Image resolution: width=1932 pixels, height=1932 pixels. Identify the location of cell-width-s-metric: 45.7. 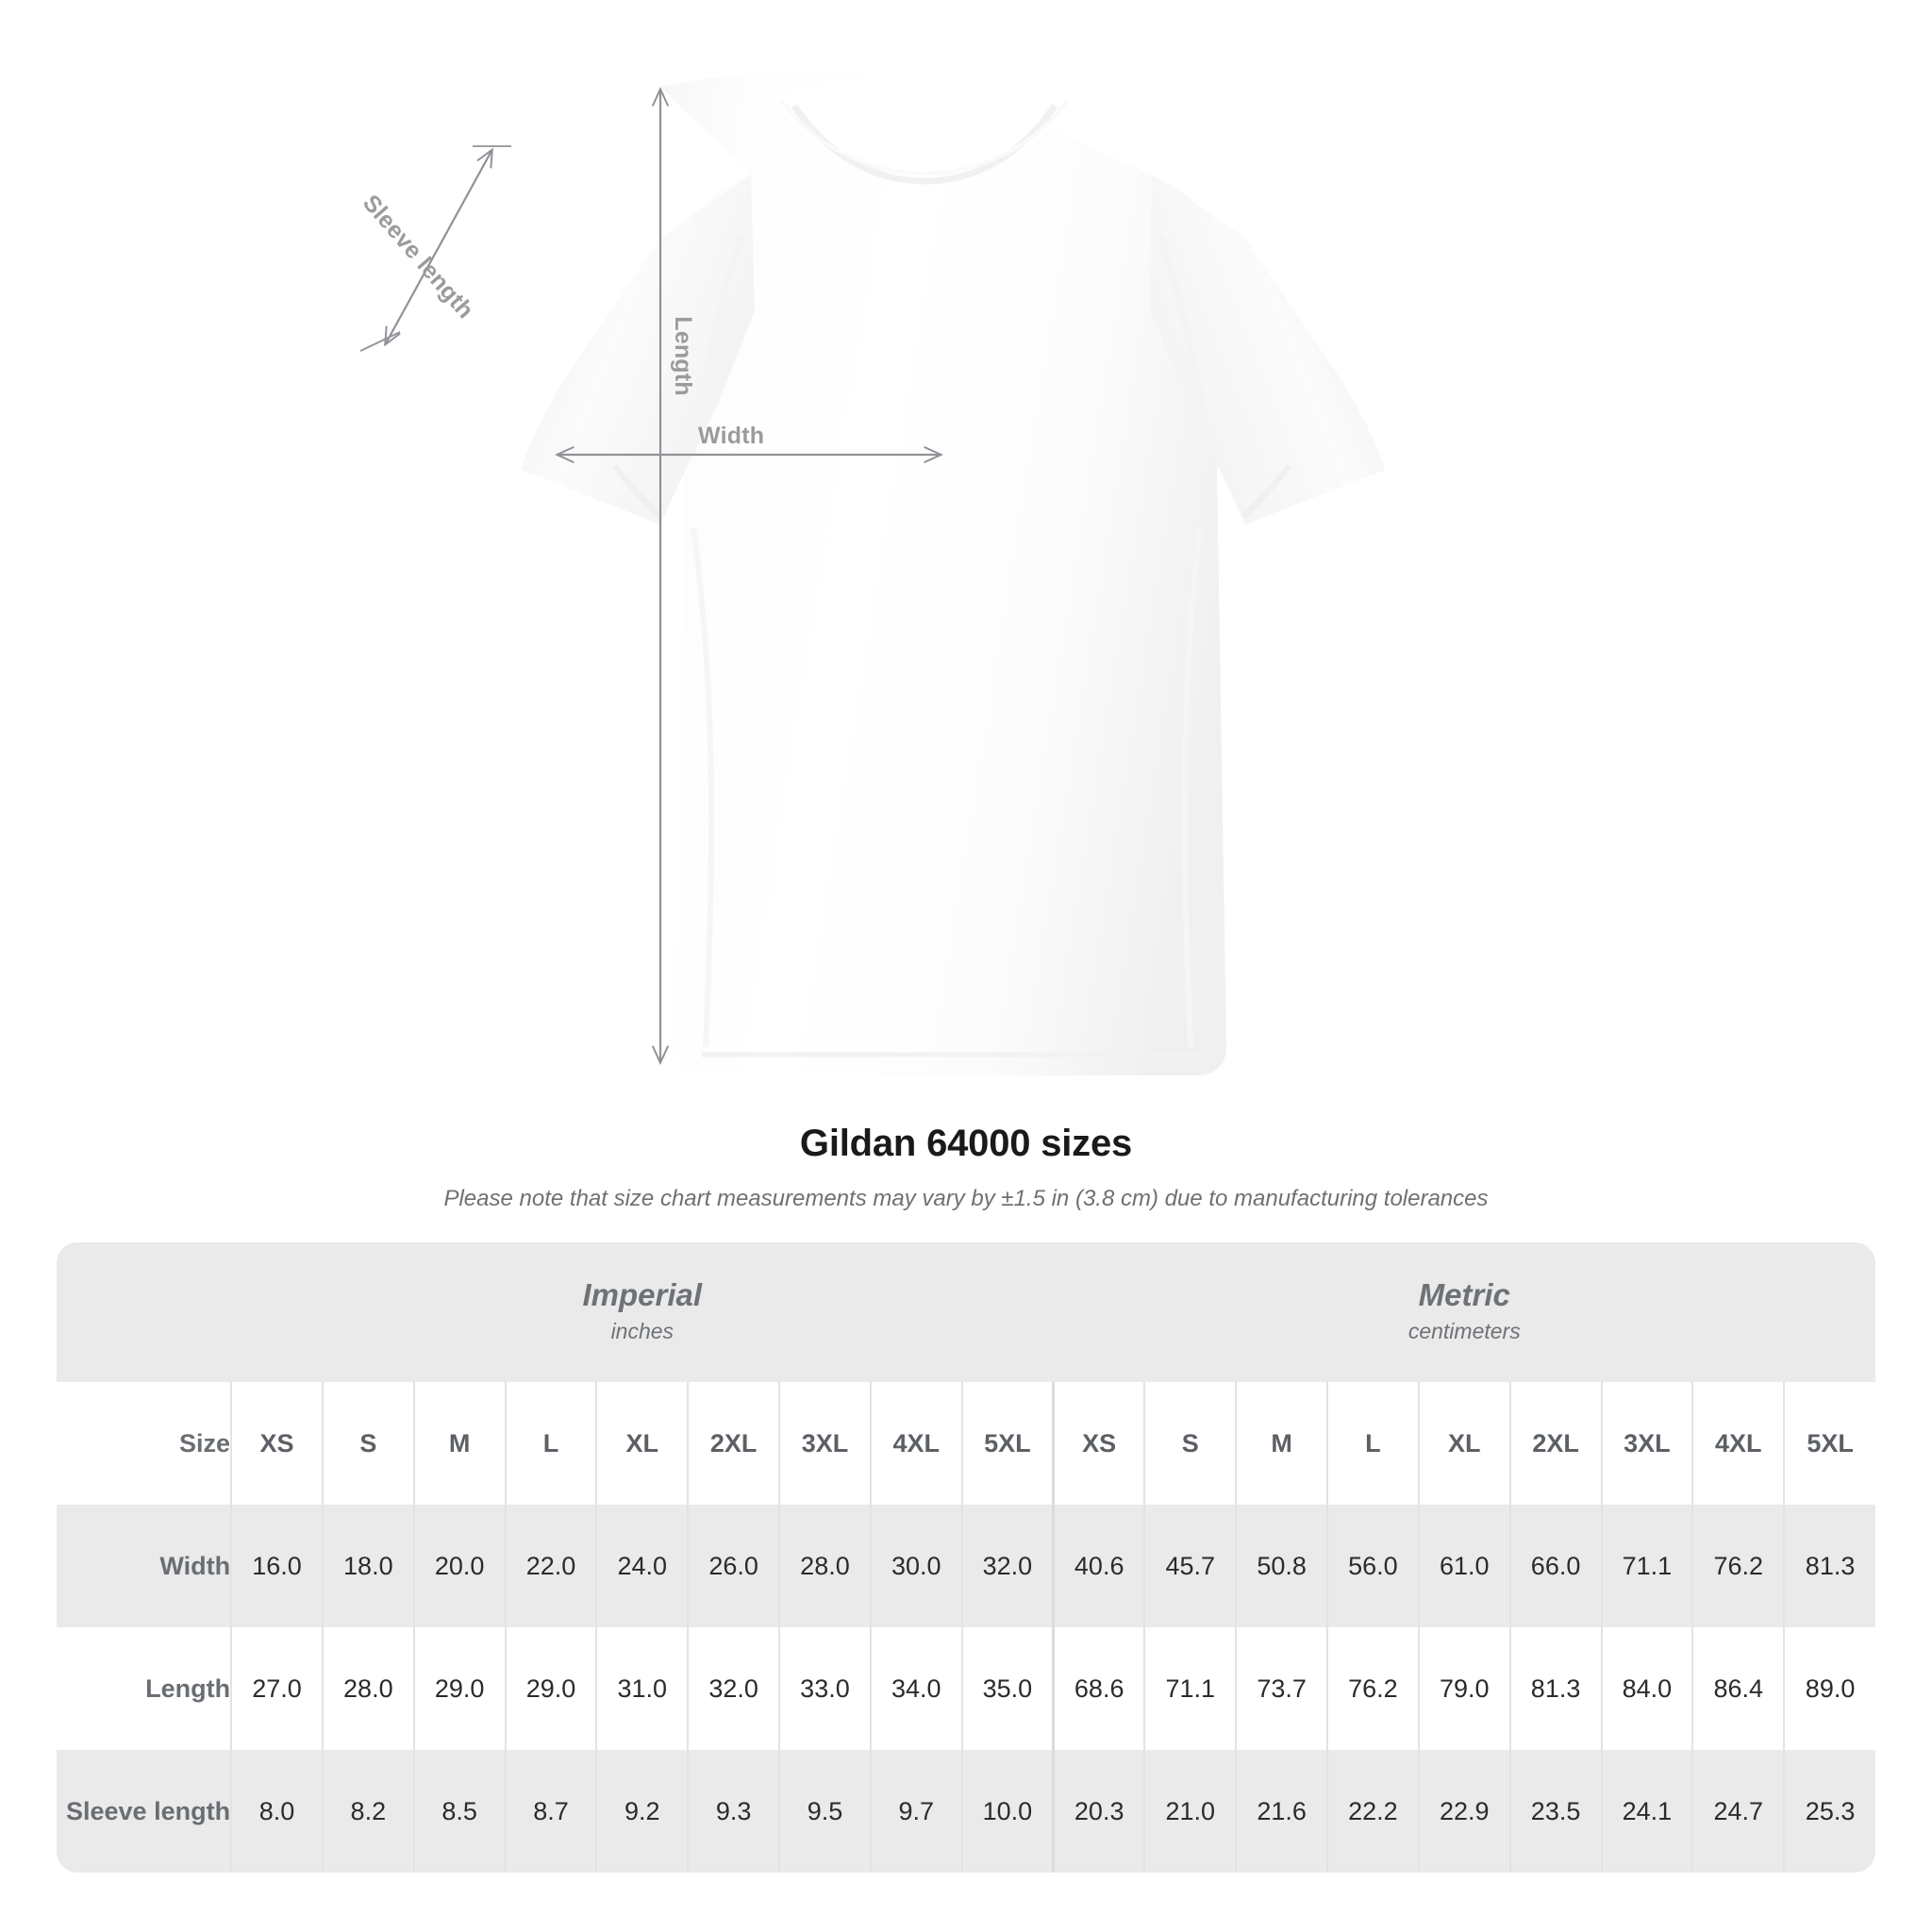
(1190, 1566).